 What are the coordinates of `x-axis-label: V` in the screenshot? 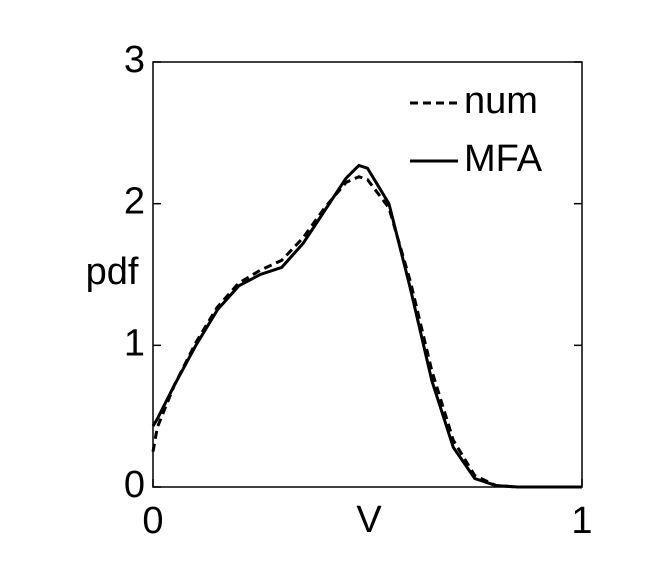 It's located at (369, 520).